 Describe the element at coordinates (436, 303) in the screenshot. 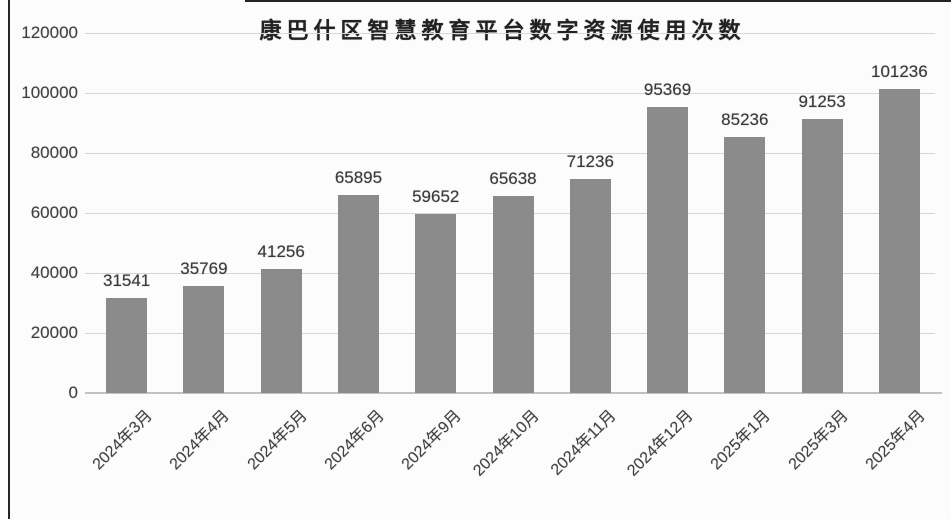

I see `bar-2024年9月` at that location.